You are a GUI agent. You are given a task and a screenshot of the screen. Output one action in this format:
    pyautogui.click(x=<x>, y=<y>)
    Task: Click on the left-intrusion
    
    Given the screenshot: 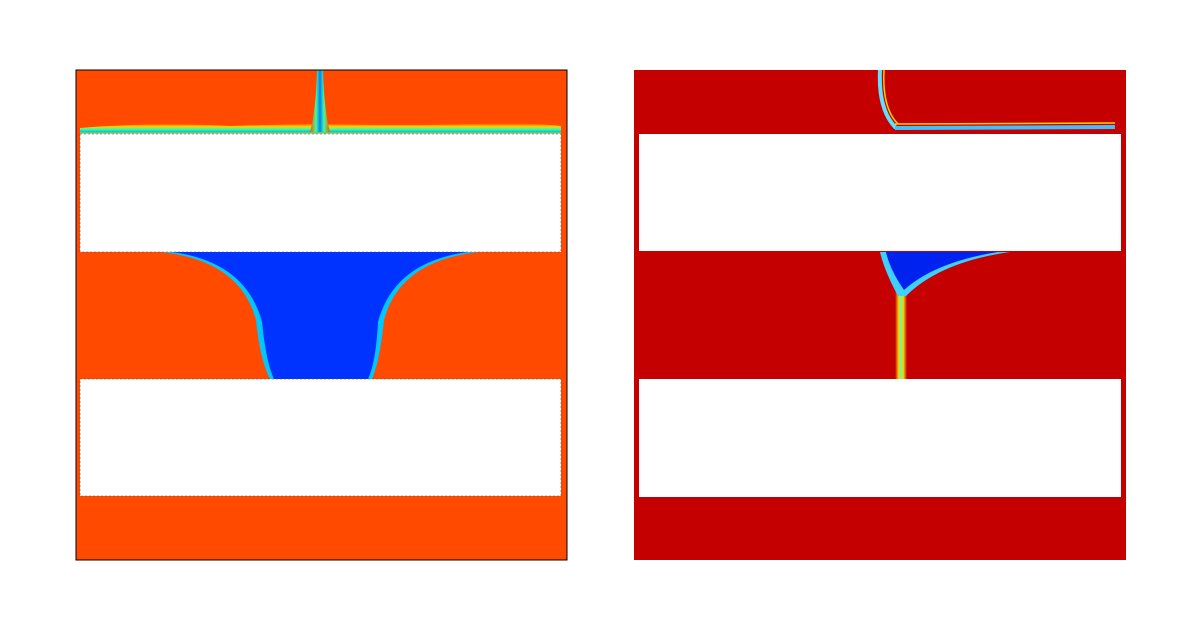 What is the action you would take?
    pyautogui.click(x=320, y=315)
    